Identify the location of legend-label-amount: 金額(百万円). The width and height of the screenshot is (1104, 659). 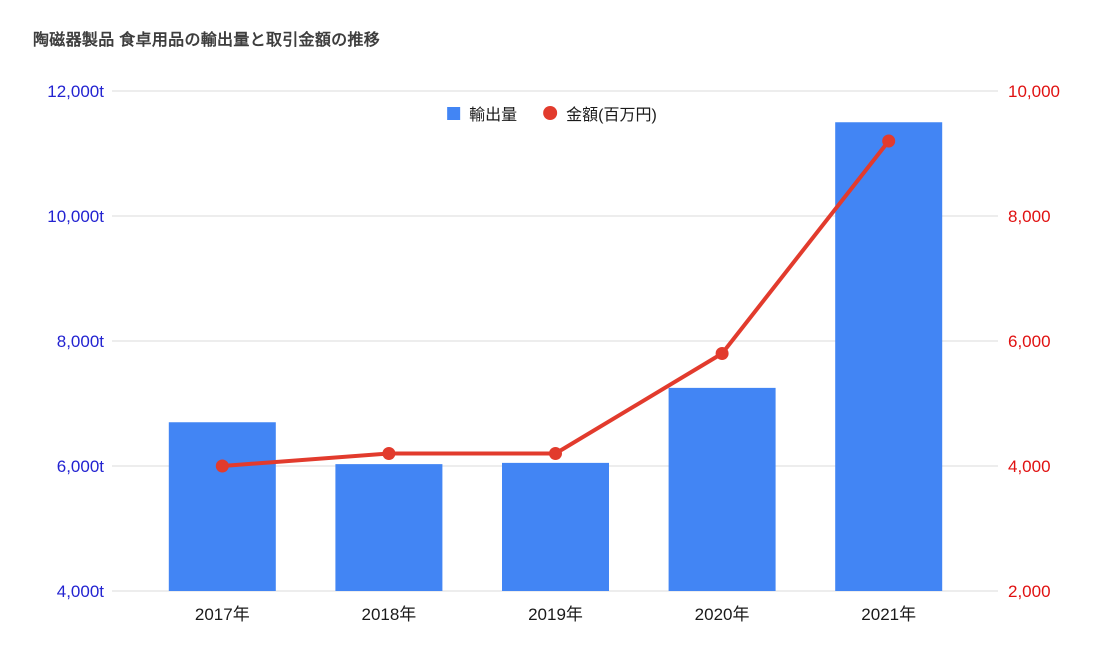
(611, 115).